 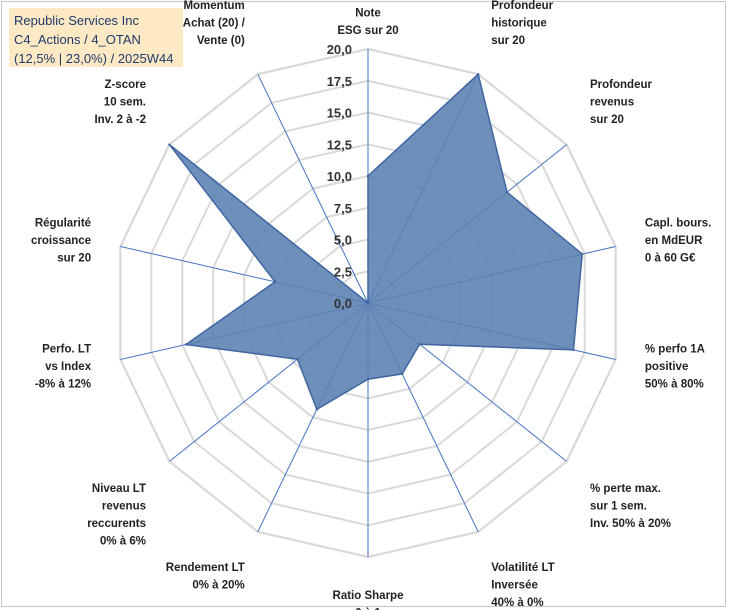 What do you see at coordinates (66, 350) in the screenshot?
I see `axis-label-line: Perfo. LT` at bounding box center [66, 350].